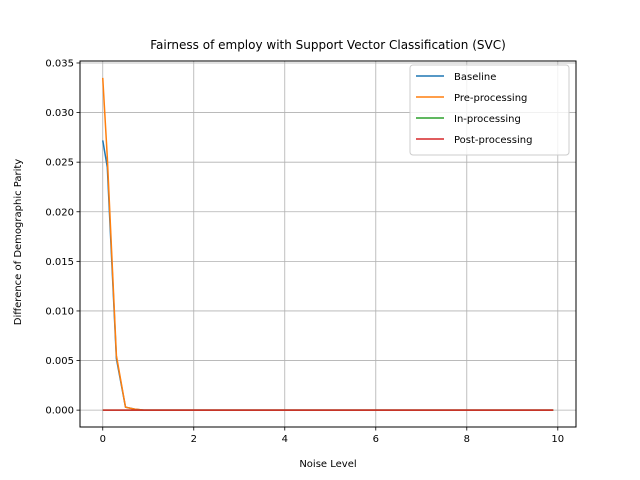  I want to click on y-tick-label: 0.015, so click(59, 262).